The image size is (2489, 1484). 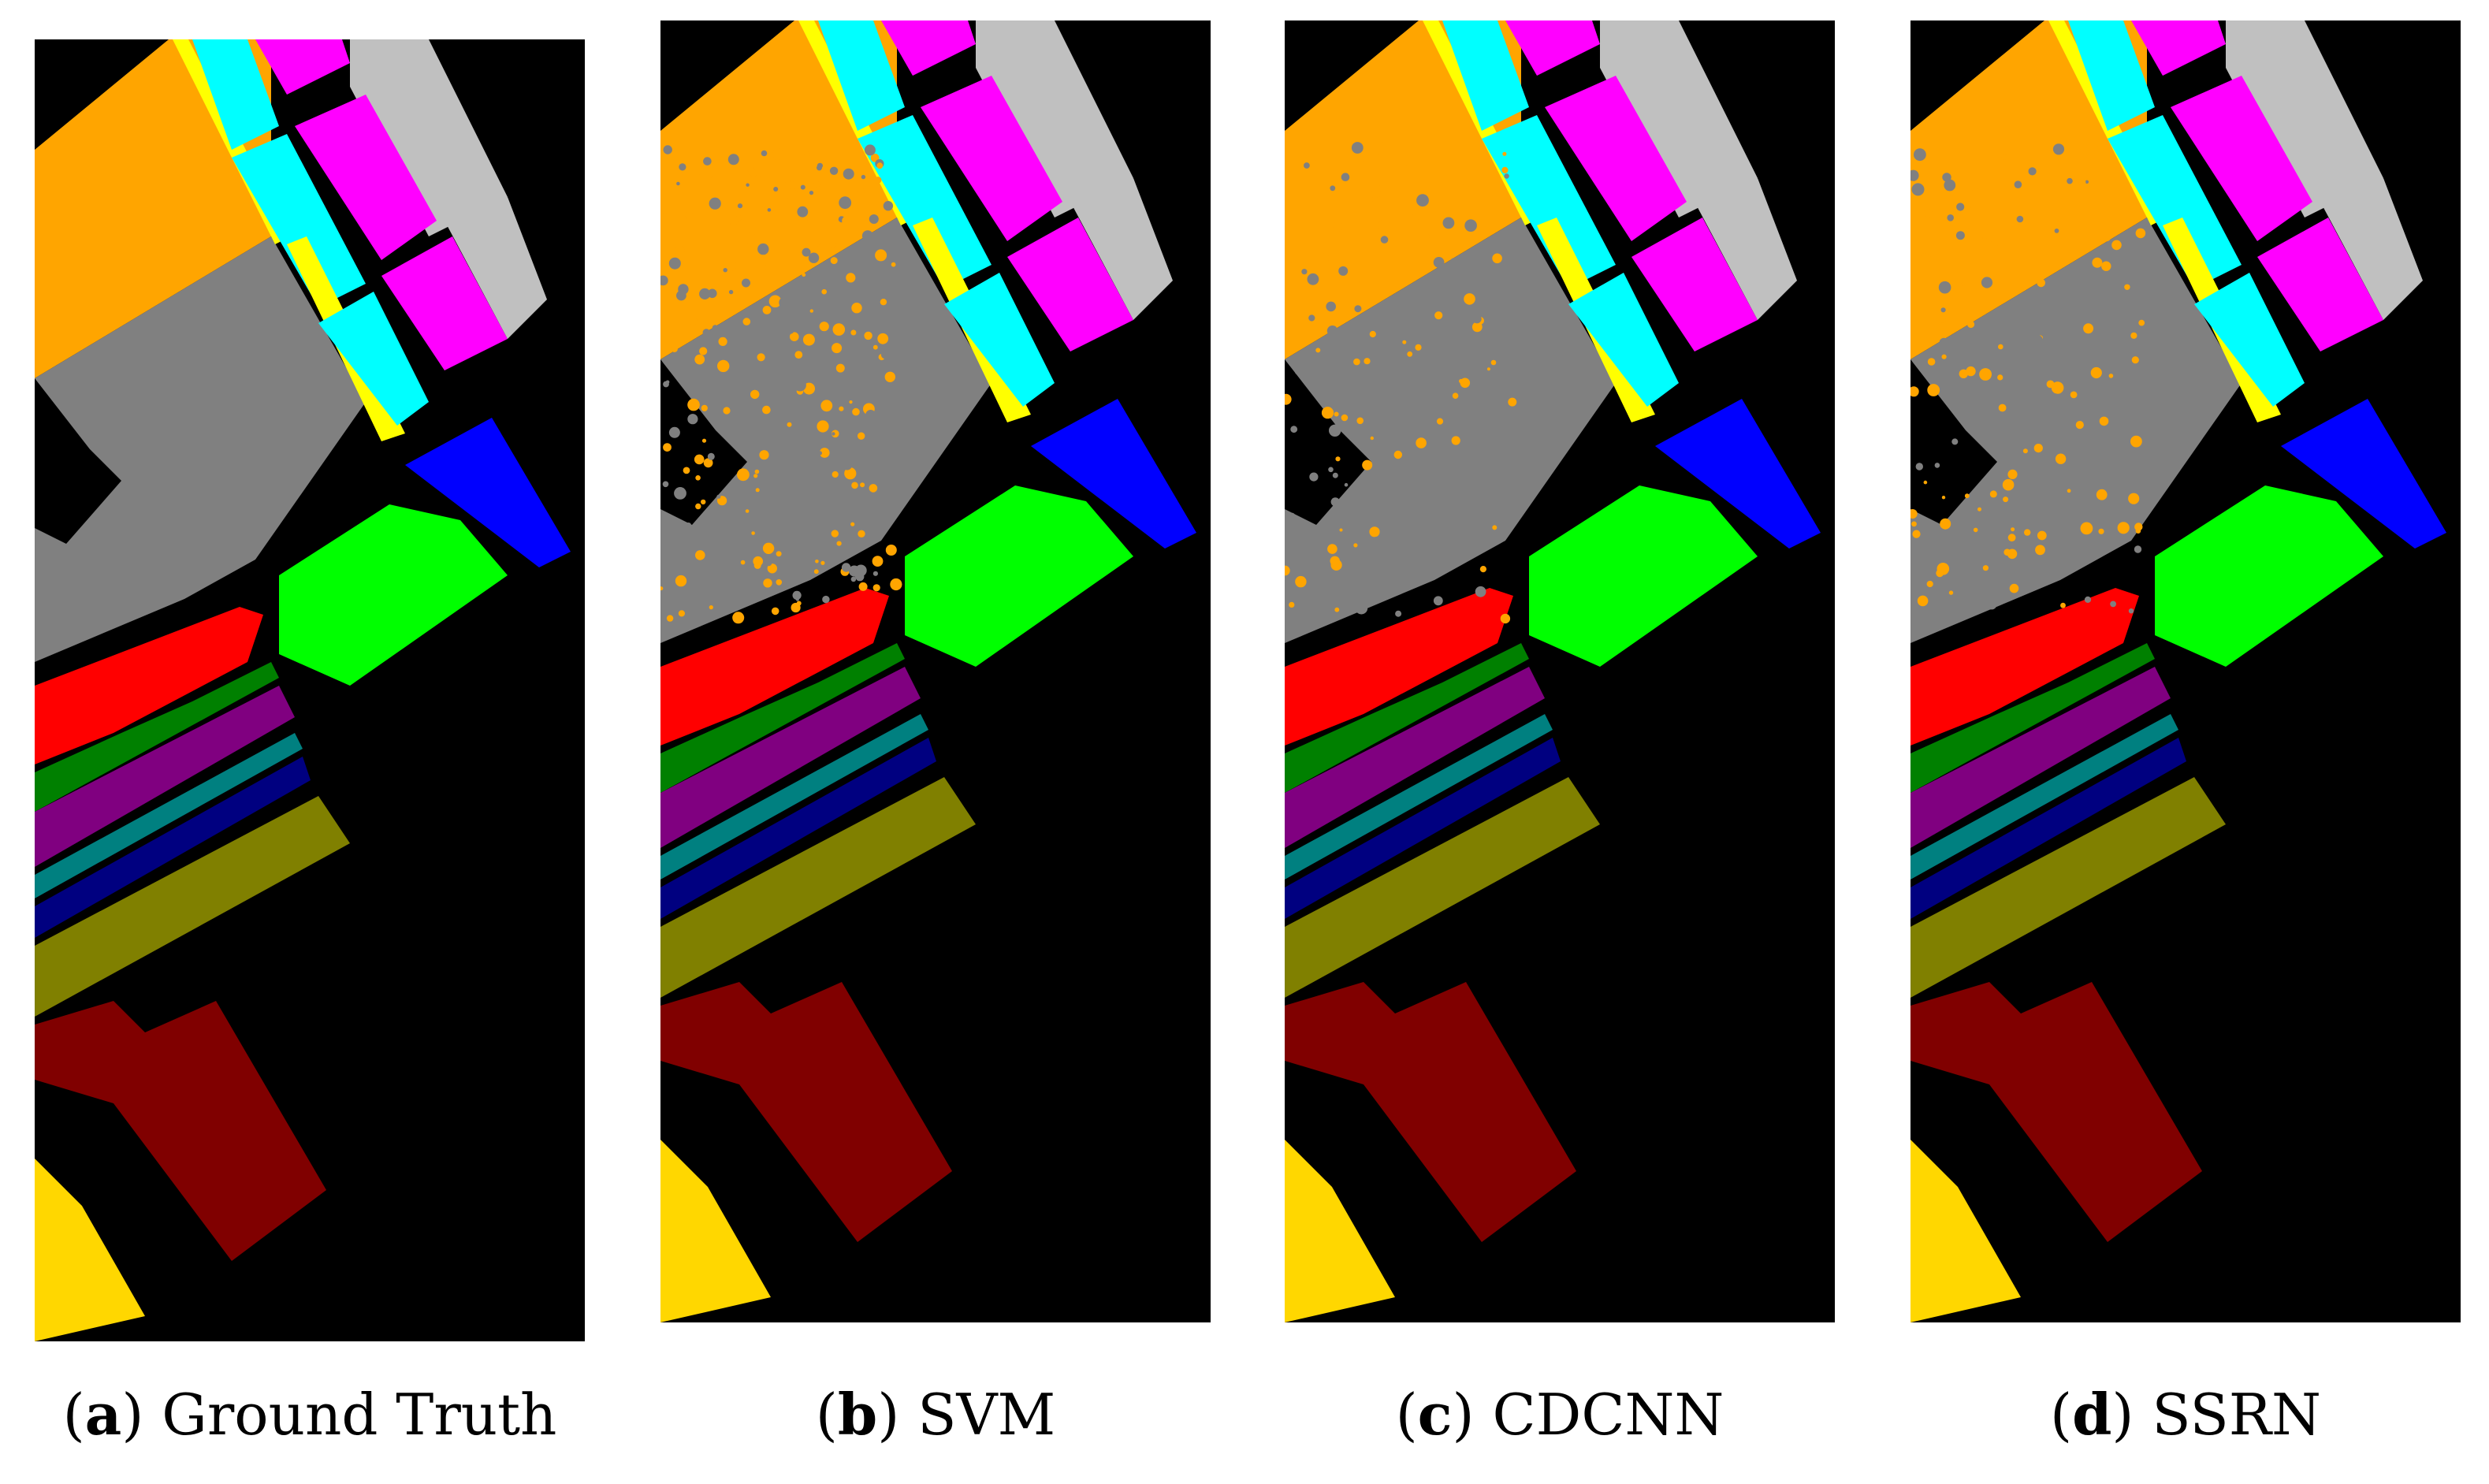 I want to click on region-orange, so click(x=153, y=208).